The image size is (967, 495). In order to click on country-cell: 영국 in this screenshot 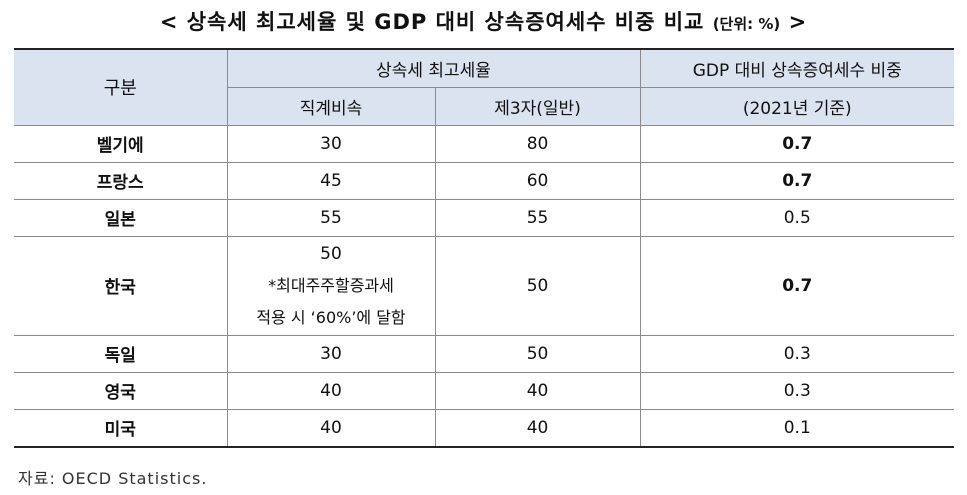, I will do `click(121, 390)`.